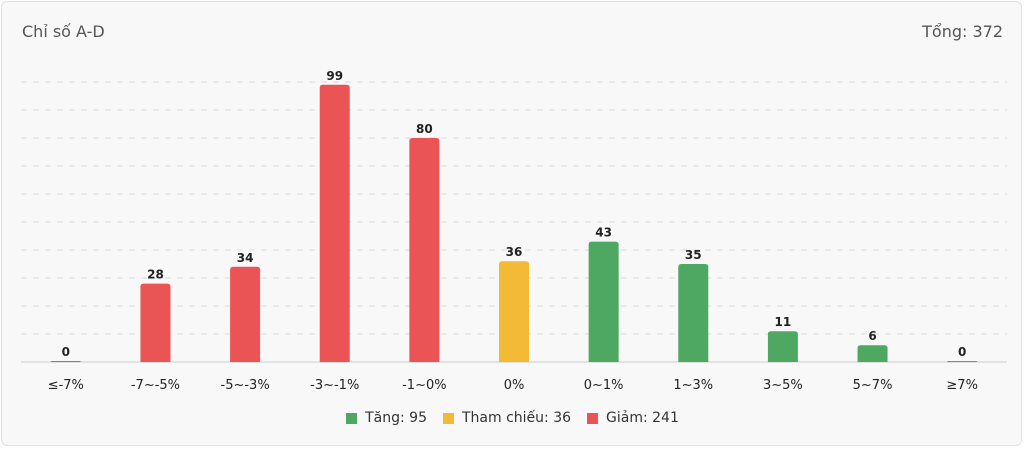 This screenshot has width=1025, height=449. Describe the element at coordinates (63, 31) in the screenshot. I see `chart-title: Chỉ số A-D` at that location.